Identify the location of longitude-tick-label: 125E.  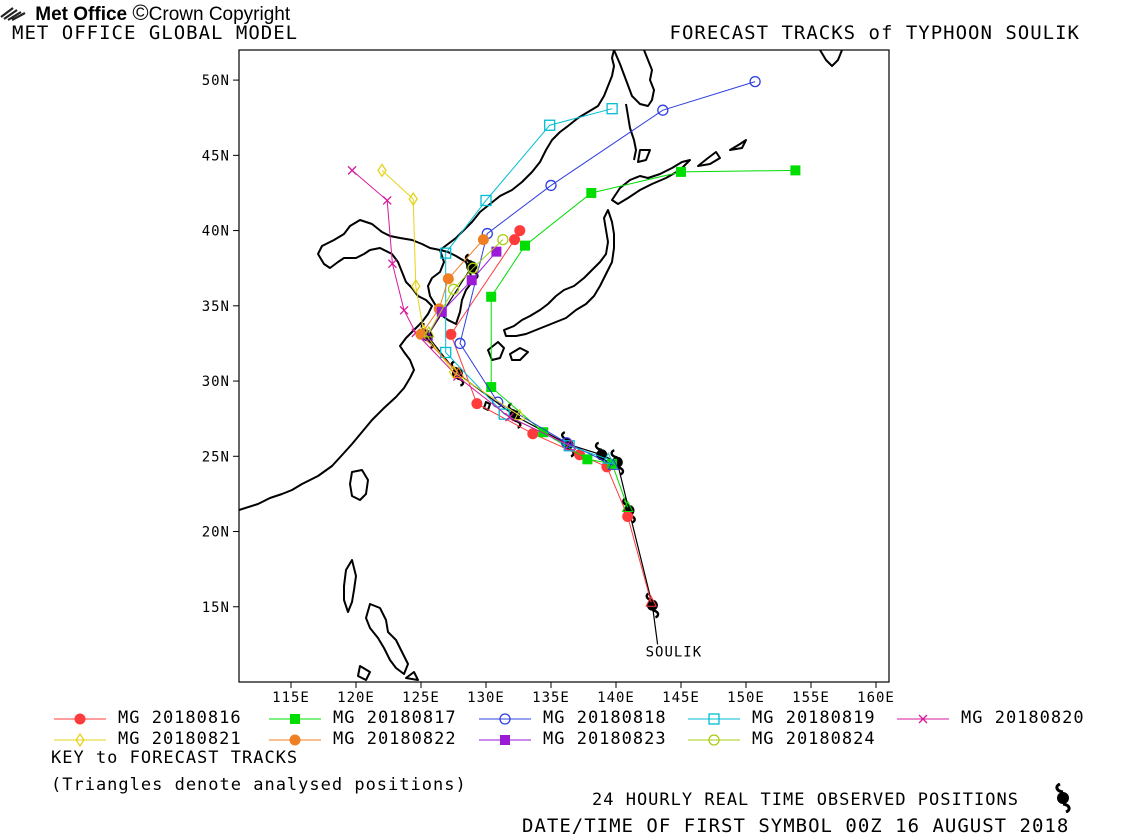
(421, 698).